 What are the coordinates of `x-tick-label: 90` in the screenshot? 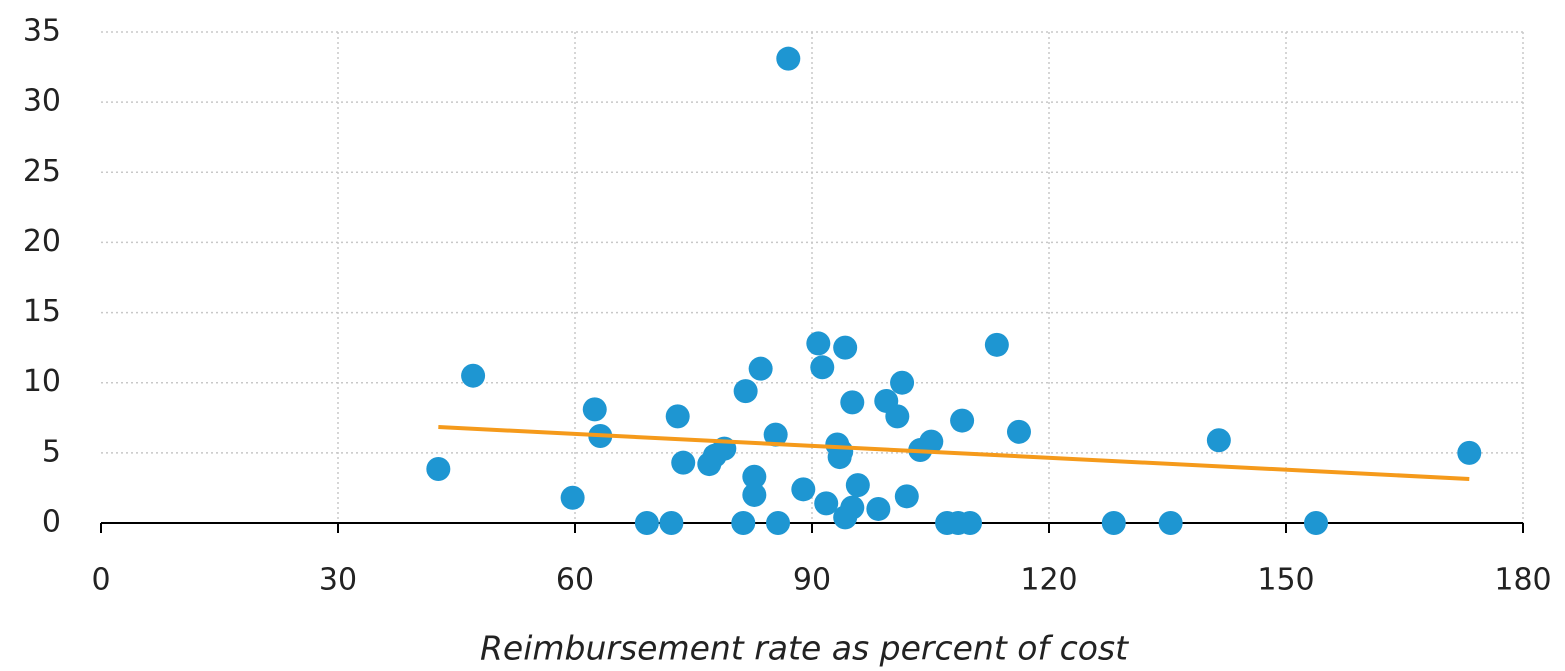 It's located at (812, 580).